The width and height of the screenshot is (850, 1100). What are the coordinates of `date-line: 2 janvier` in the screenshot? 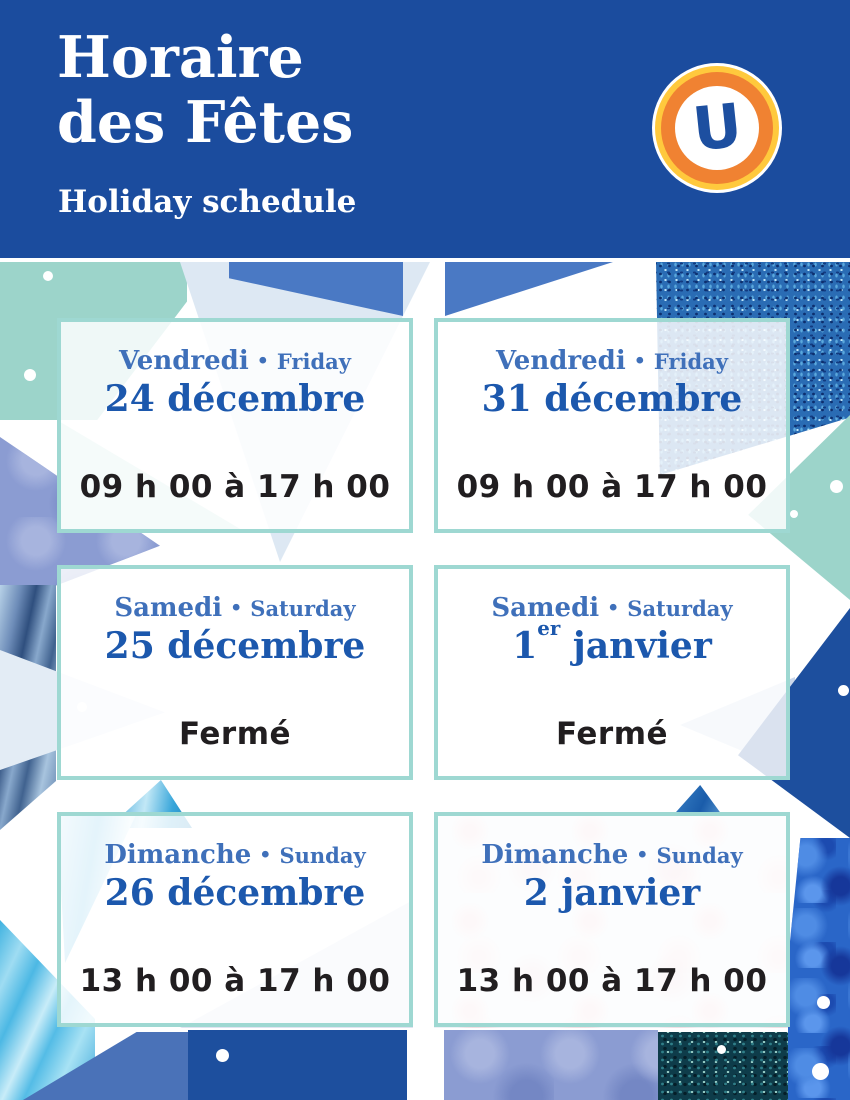 It's located at (612, 892).